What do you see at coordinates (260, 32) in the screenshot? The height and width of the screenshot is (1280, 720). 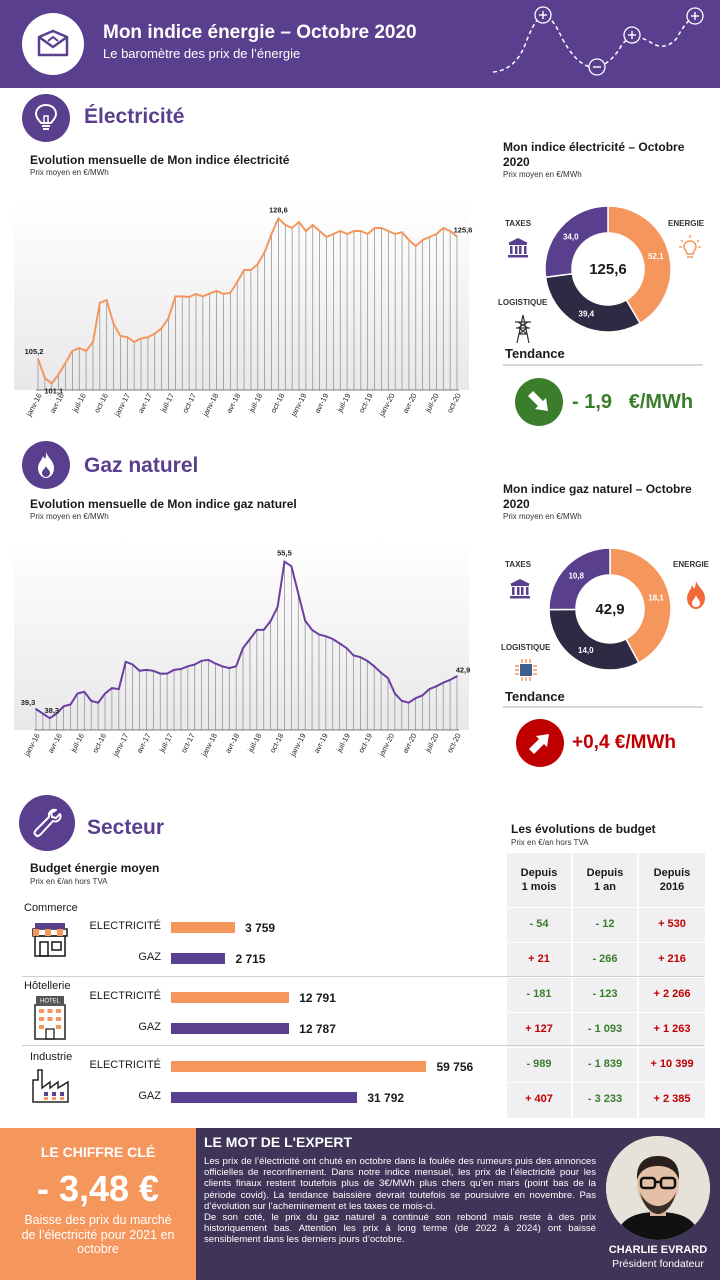 I see `page-title: Mon indice énergie – Octobre 2020` at bounding box center [260, 32].